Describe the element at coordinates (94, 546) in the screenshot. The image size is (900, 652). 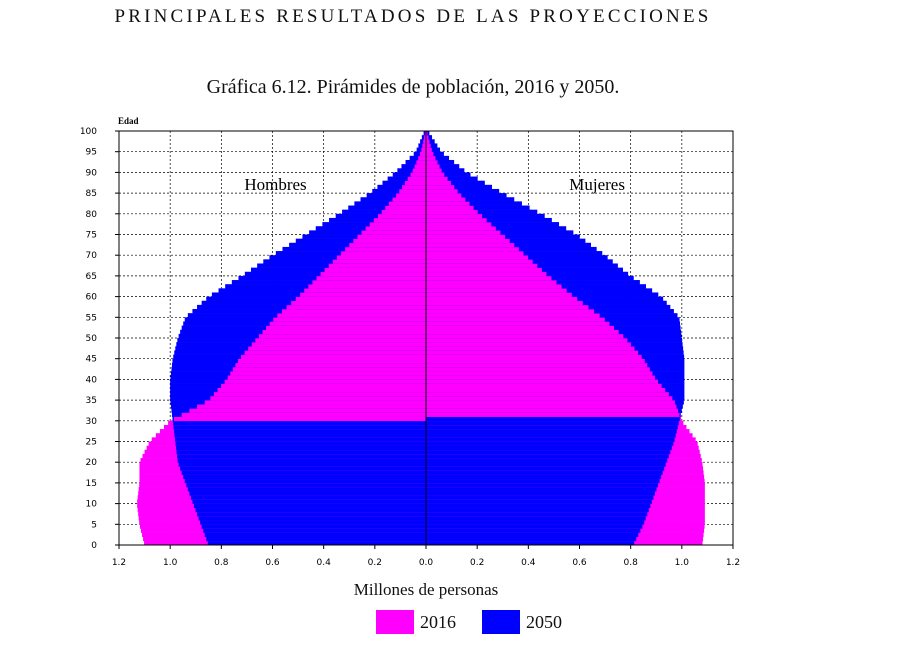
I see `y-tick-label: 0` at that location.